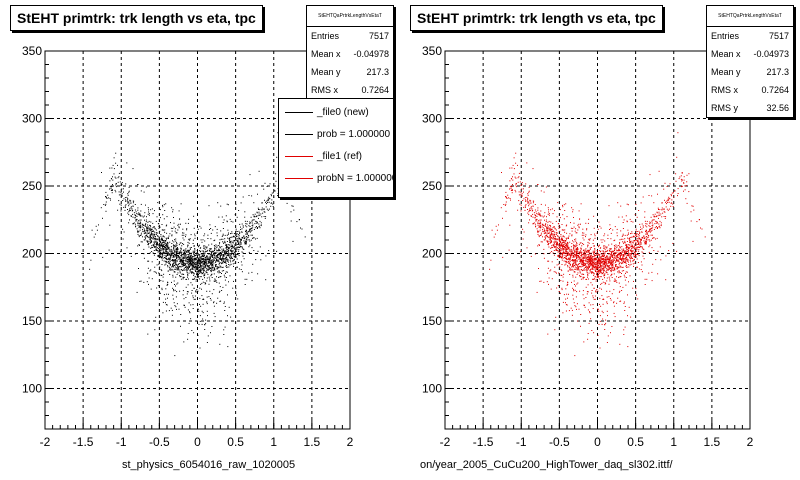  What do you see at coordinates (83, 442) in the screenshot?
I see `x-tick-label: -1.5` at bounding box center [83, 442].